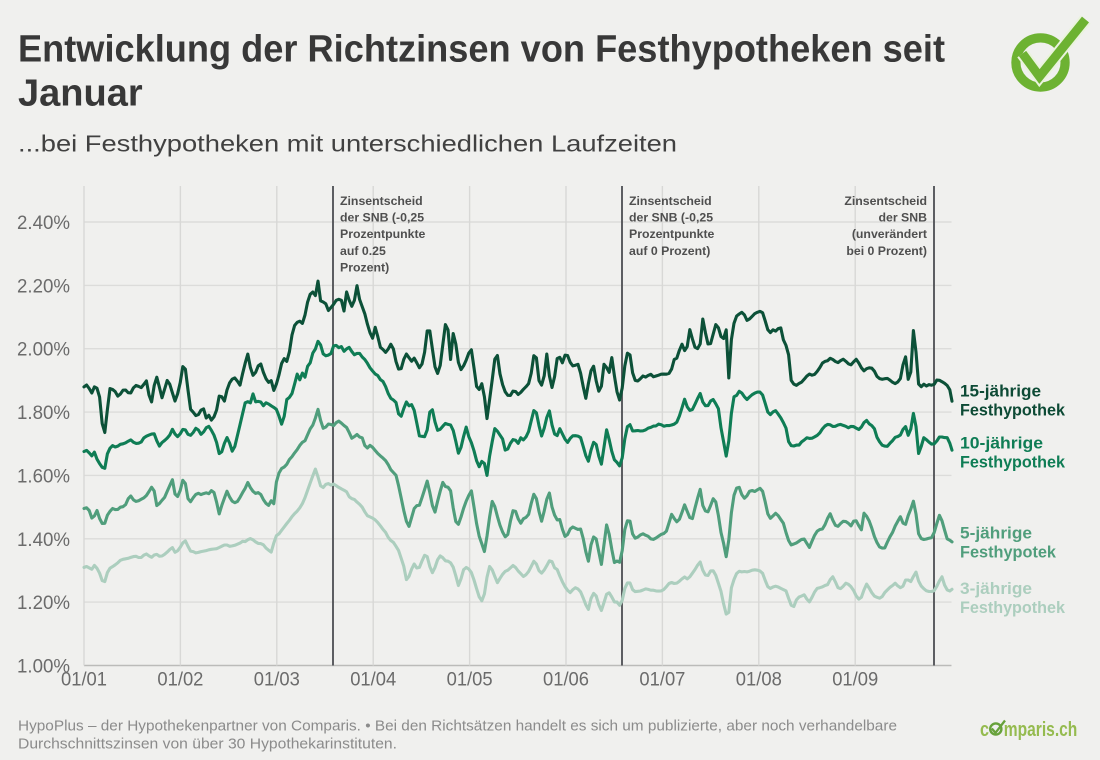  What do you see at coordinates (669, 251) in the screenshot?
I see `svg-text: auf 0 Prozent)` at bounding box center [669, 251].